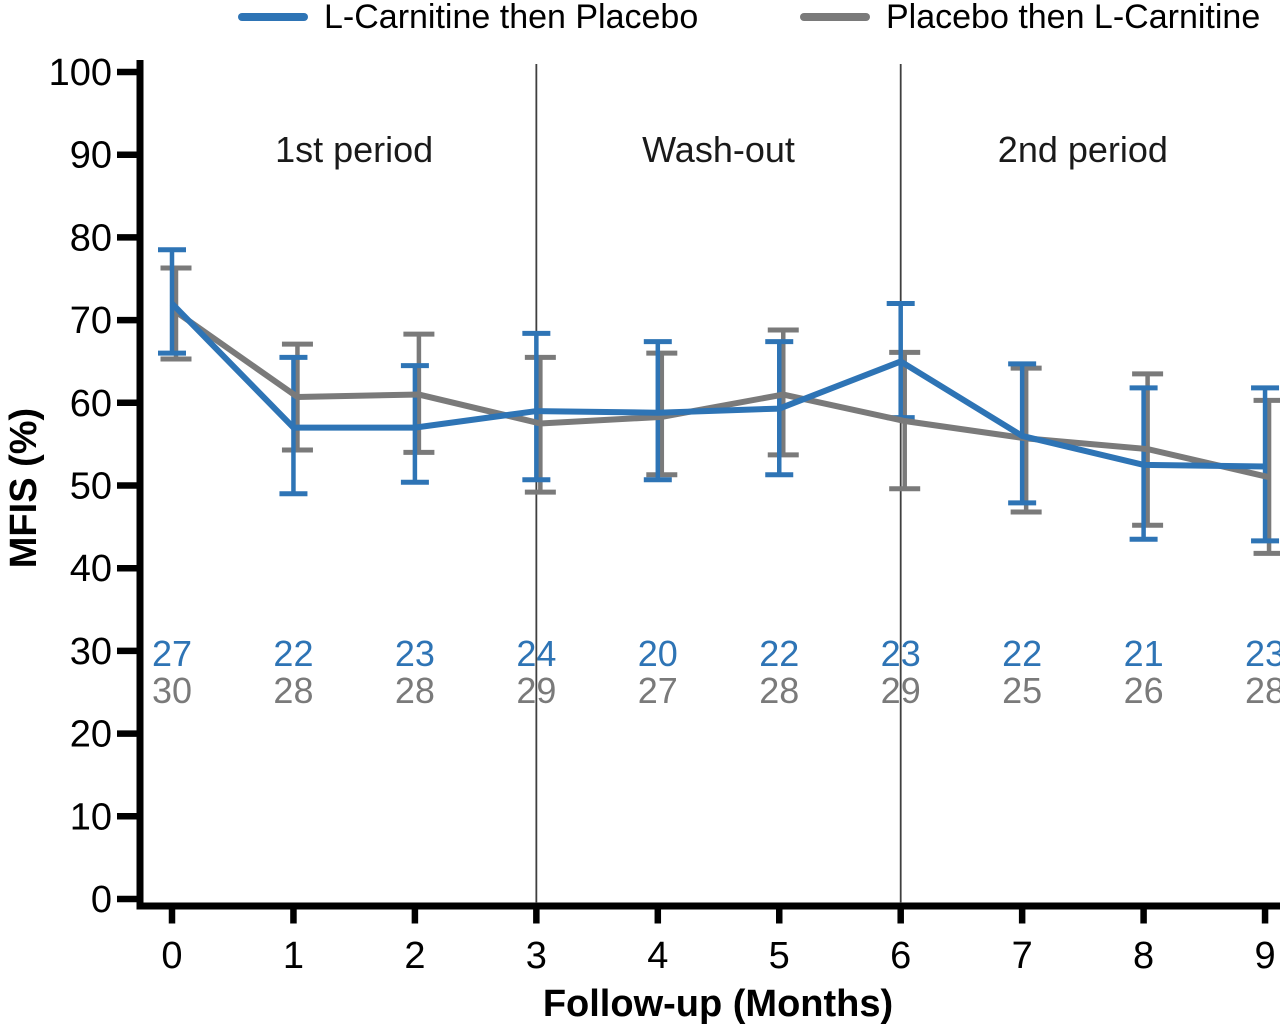 This screenshot has height=1029, width=1280. Describe the element at coordinates (658, 653) in the screenshot. I see `n-count-label: 20` at that location.